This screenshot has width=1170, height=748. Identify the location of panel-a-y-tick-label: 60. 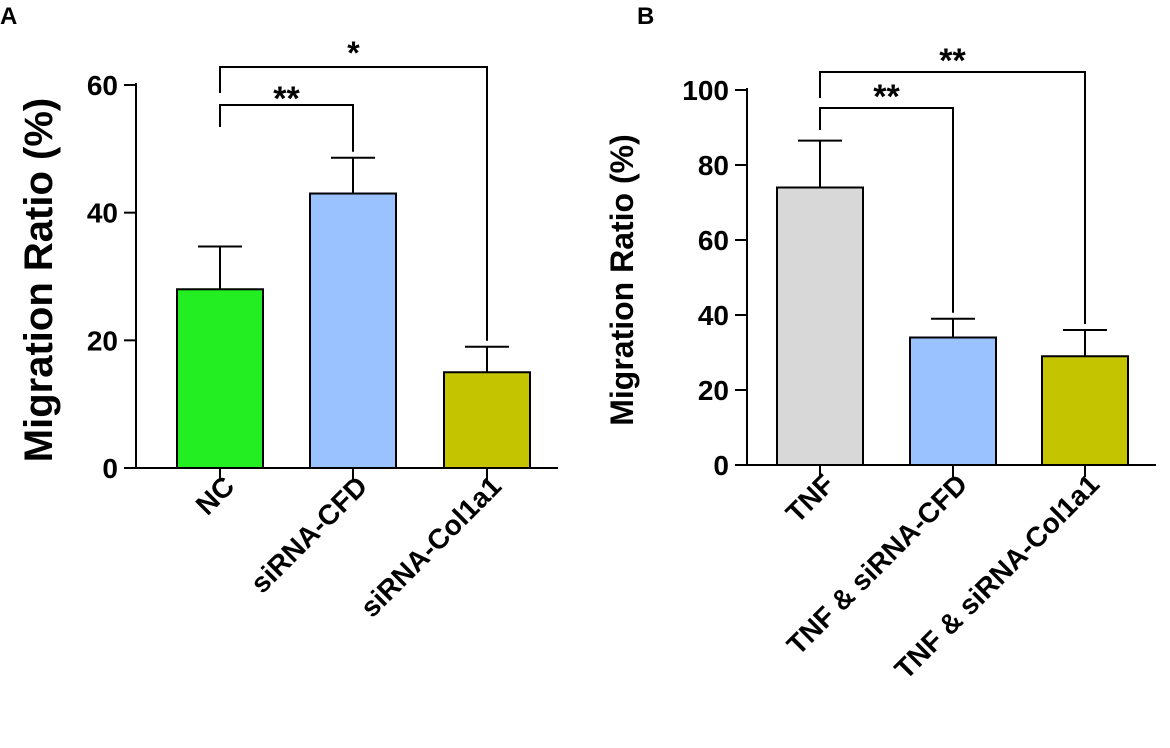
(102, 85).